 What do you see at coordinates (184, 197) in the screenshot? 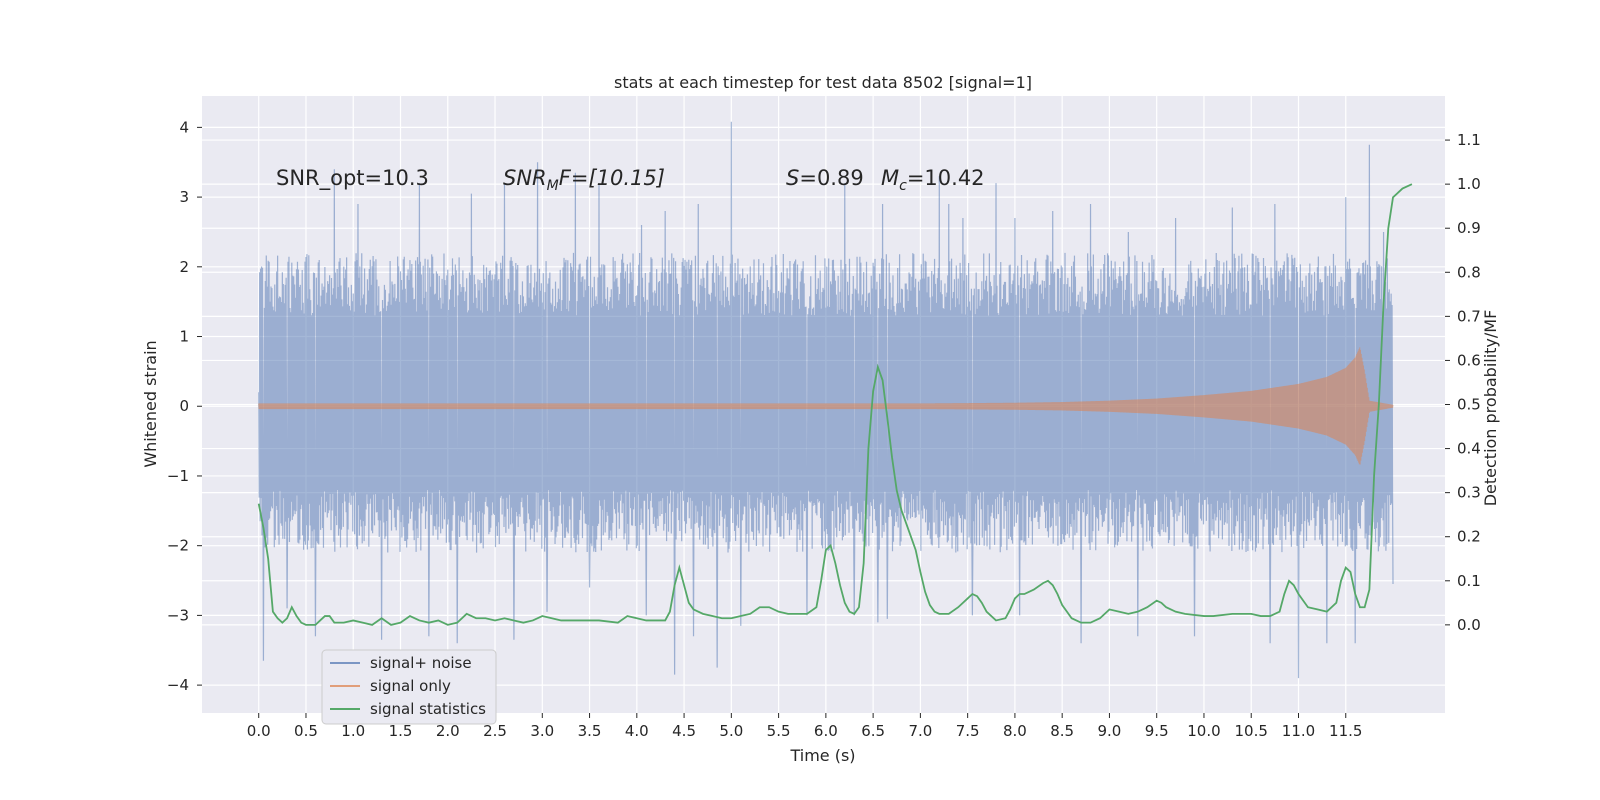
I see `left-y-tick-label: 3` at bounding box center [184, 197].